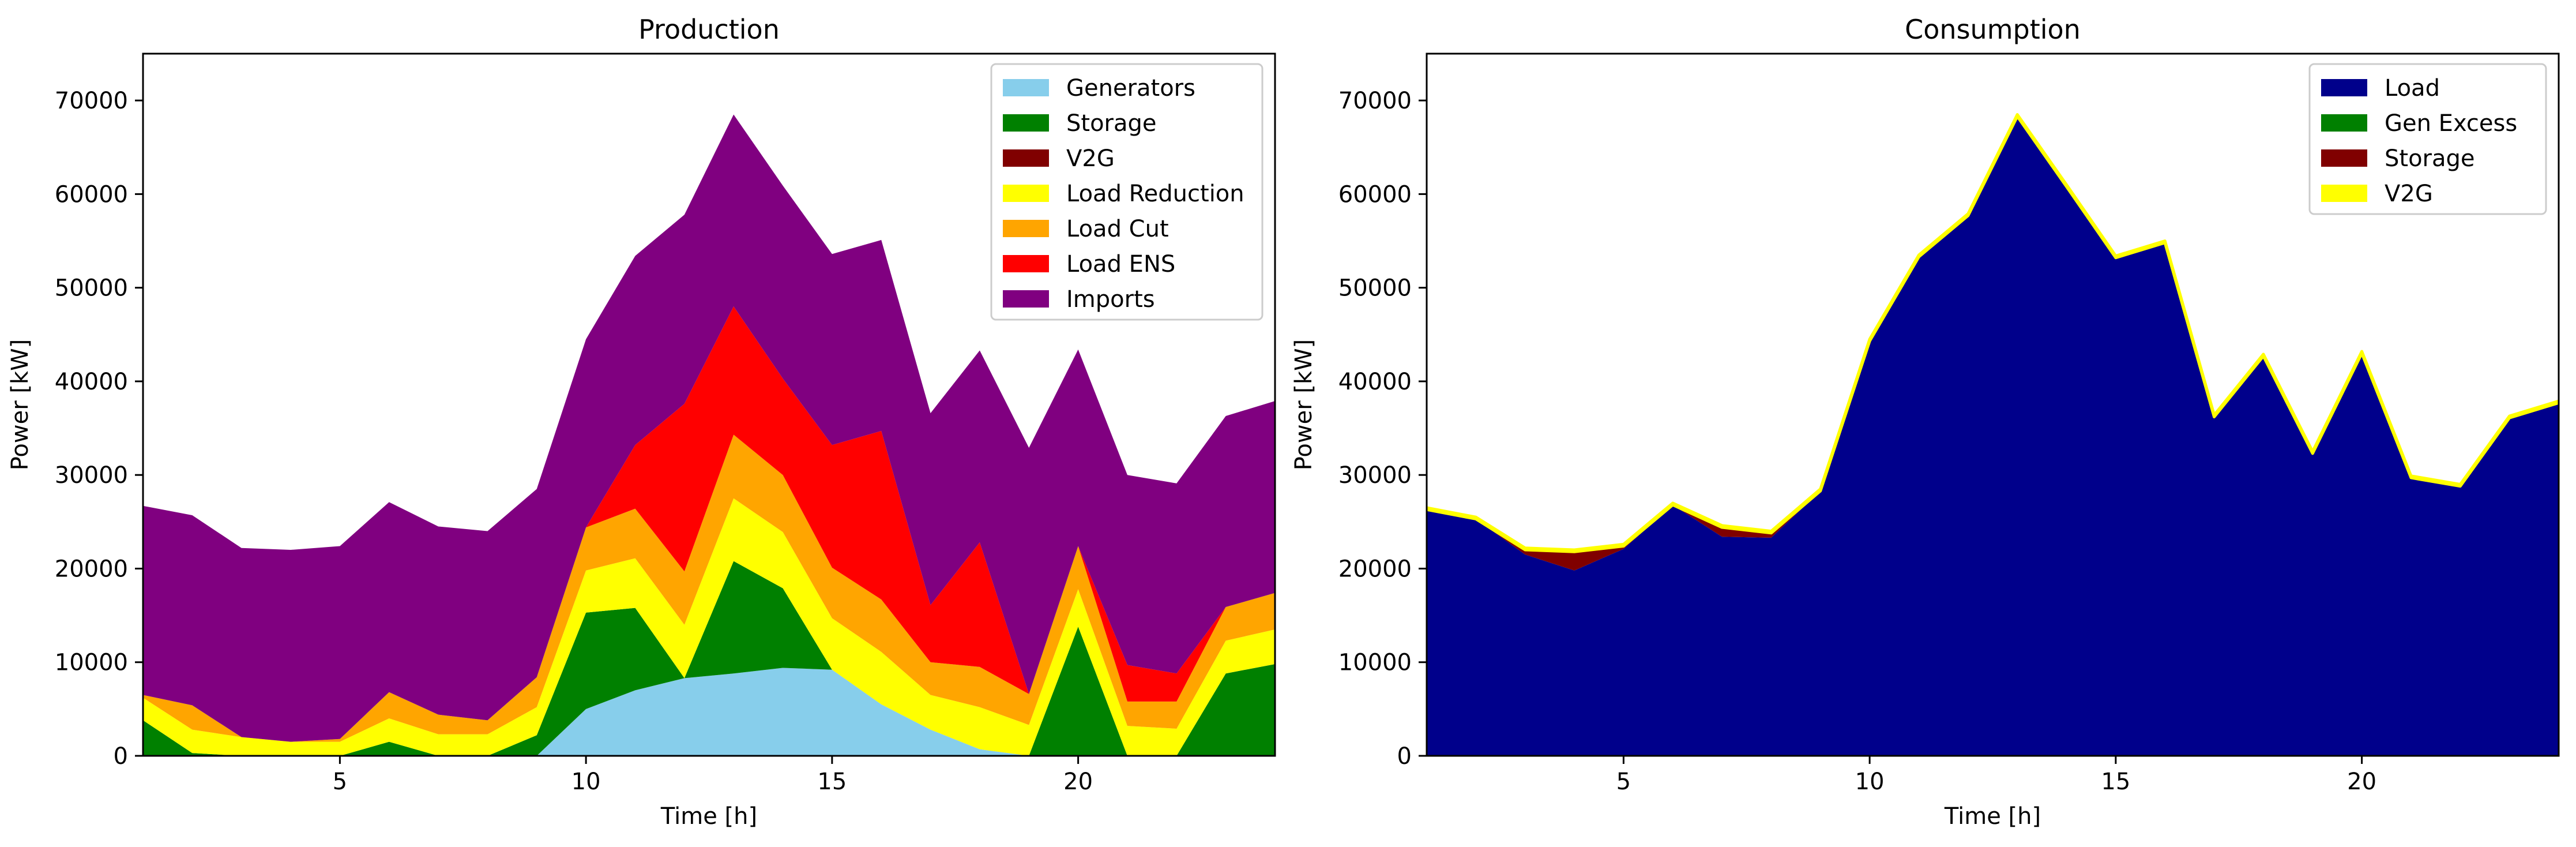 The width and height of the screenshot is (2576, 847). Describe the element at coordinates (1026, 299) in the screenshot. I see `production-legend-swatch-imports` at that location.